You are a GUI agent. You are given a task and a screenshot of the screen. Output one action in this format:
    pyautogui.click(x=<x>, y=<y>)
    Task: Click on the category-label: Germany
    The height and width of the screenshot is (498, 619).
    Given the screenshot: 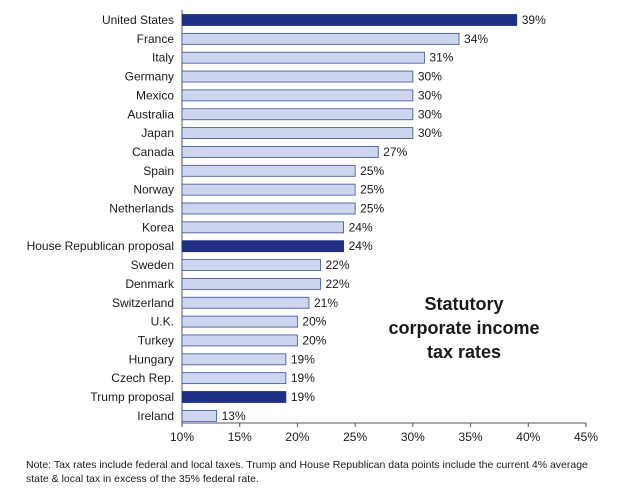 What is the action you would take?
    pyautogui.click(x=149, y=77)
    